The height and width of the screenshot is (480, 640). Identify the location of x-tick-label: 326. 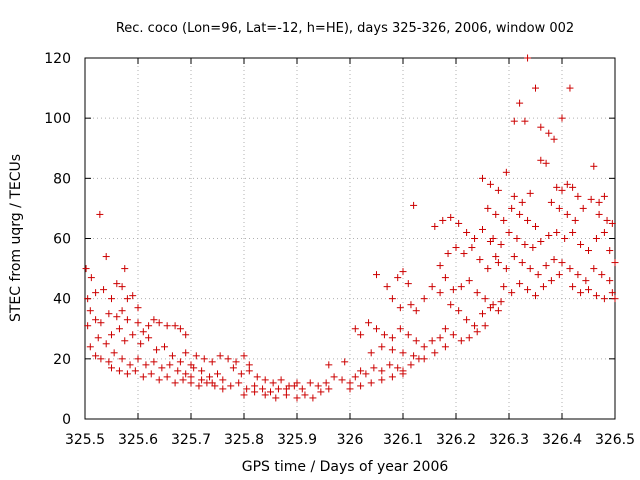
(350, 440).